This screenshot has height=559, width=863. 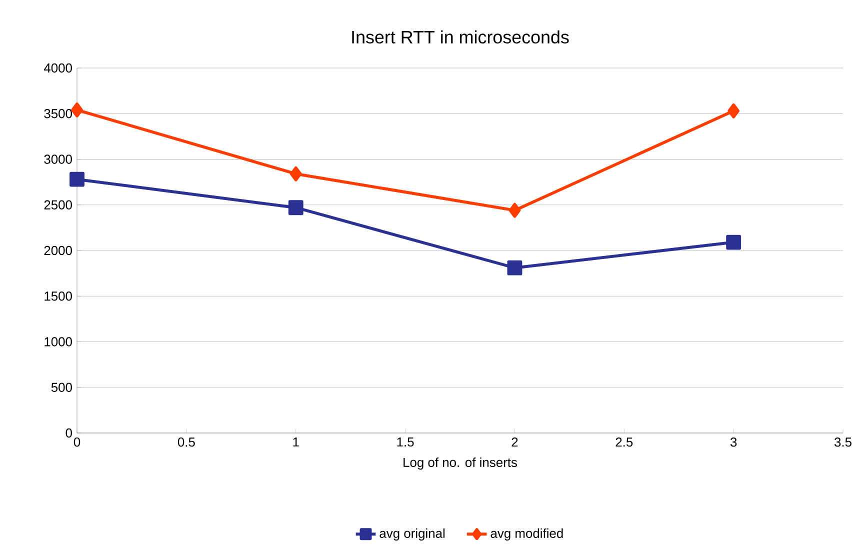 I want to click on x-tick-label: 1.5, so click(x=405, y=442).